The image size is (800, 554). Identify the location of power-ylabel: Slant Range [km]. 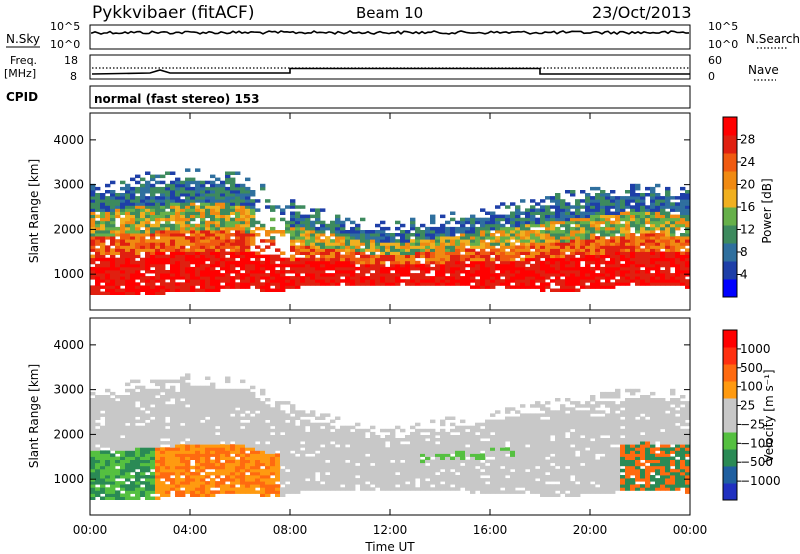
(34, 211).